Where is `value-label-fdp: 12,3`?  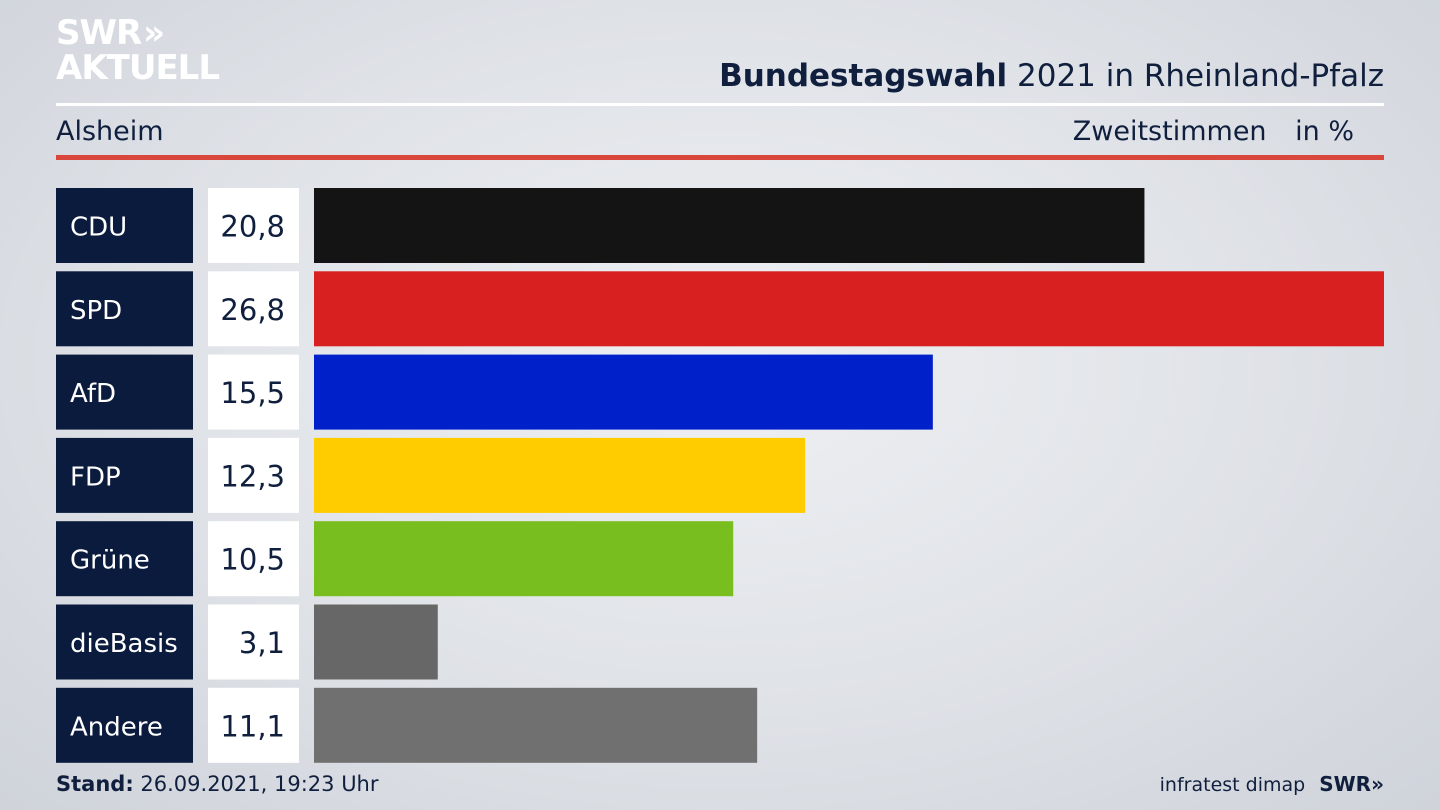
value-label-fdp: 12,3 is located at coordinates (252, 476).